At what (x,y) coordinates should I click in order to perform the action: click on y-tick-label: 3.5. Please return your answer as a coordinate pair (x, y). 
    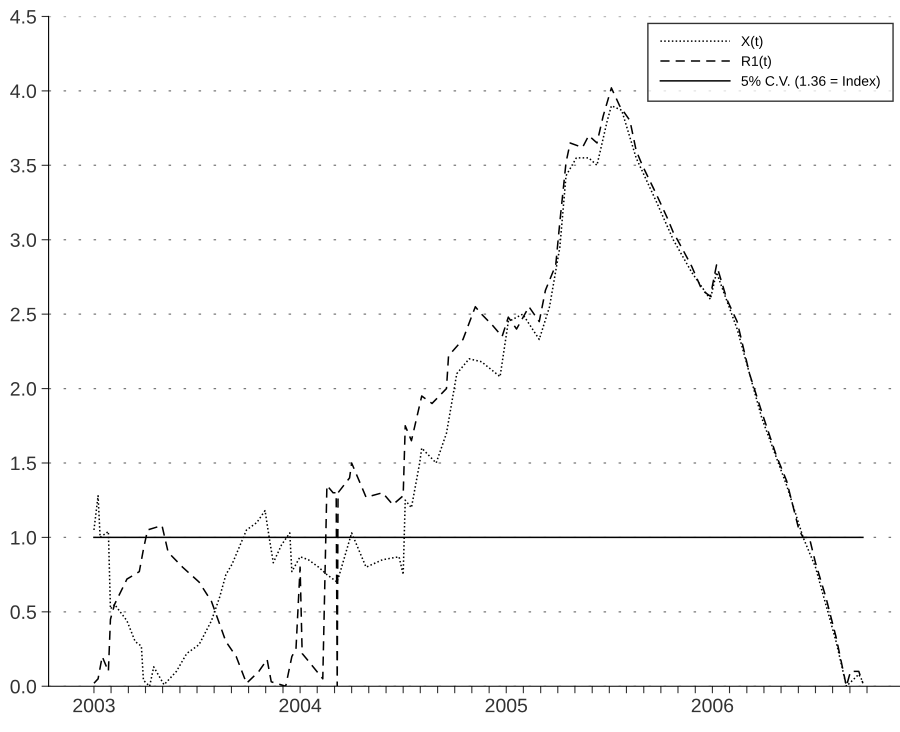
    Looking at the image, I should click on (23, 165).